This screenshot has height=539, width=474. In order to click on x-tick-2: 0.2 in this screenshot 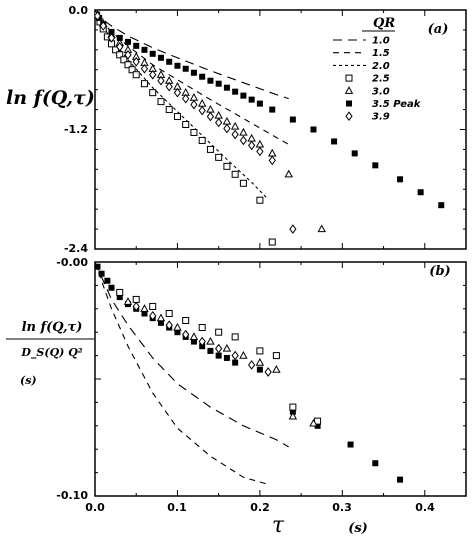, I will do `click(260, 507)`.